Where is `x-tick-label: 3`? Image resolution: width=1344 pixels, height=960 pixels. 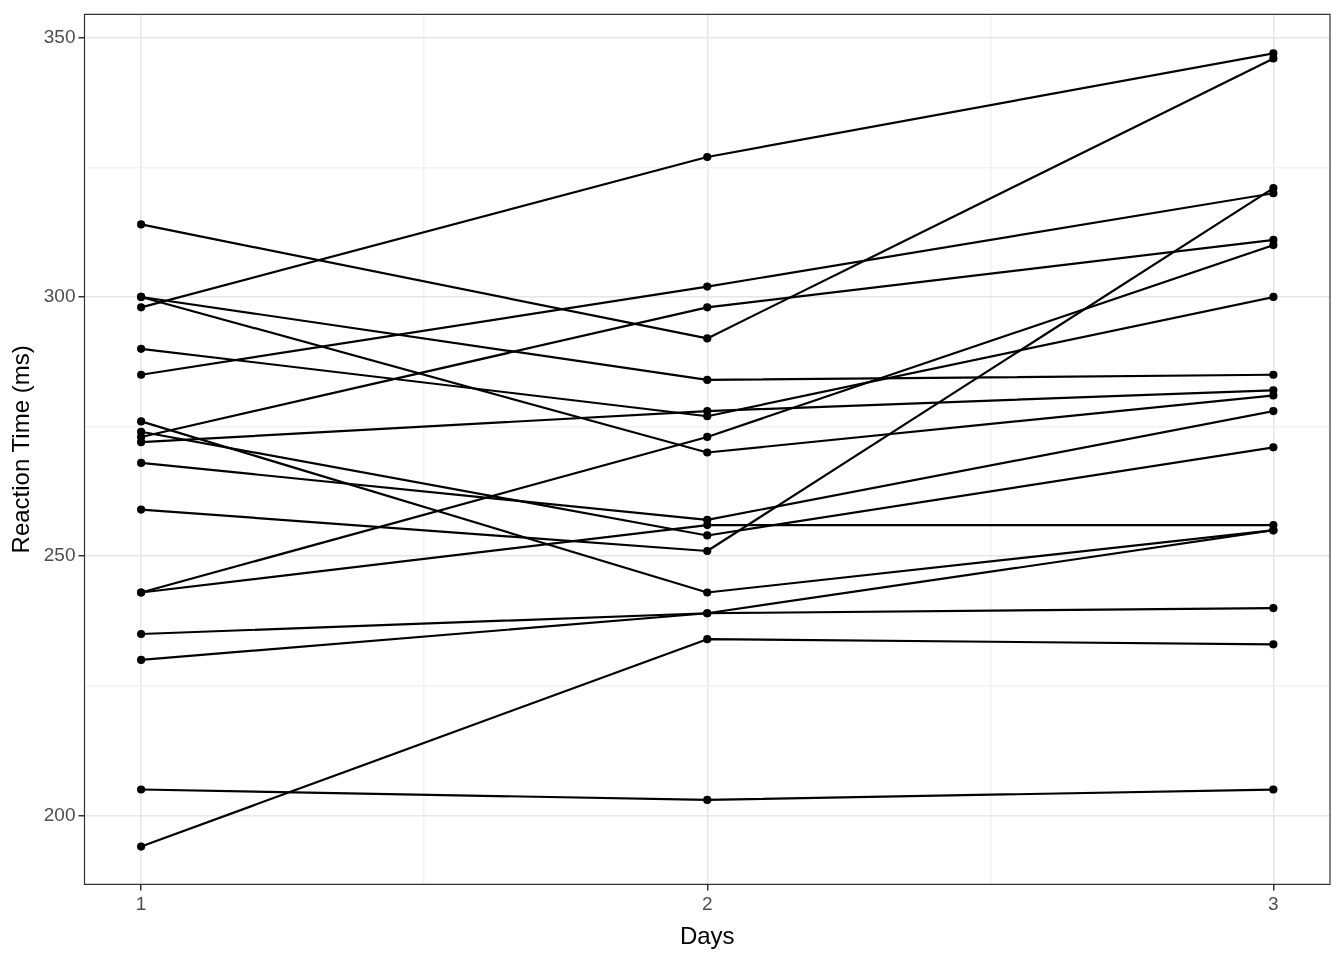
x-tick-label: 3 is located at coordinates (1273, 904).